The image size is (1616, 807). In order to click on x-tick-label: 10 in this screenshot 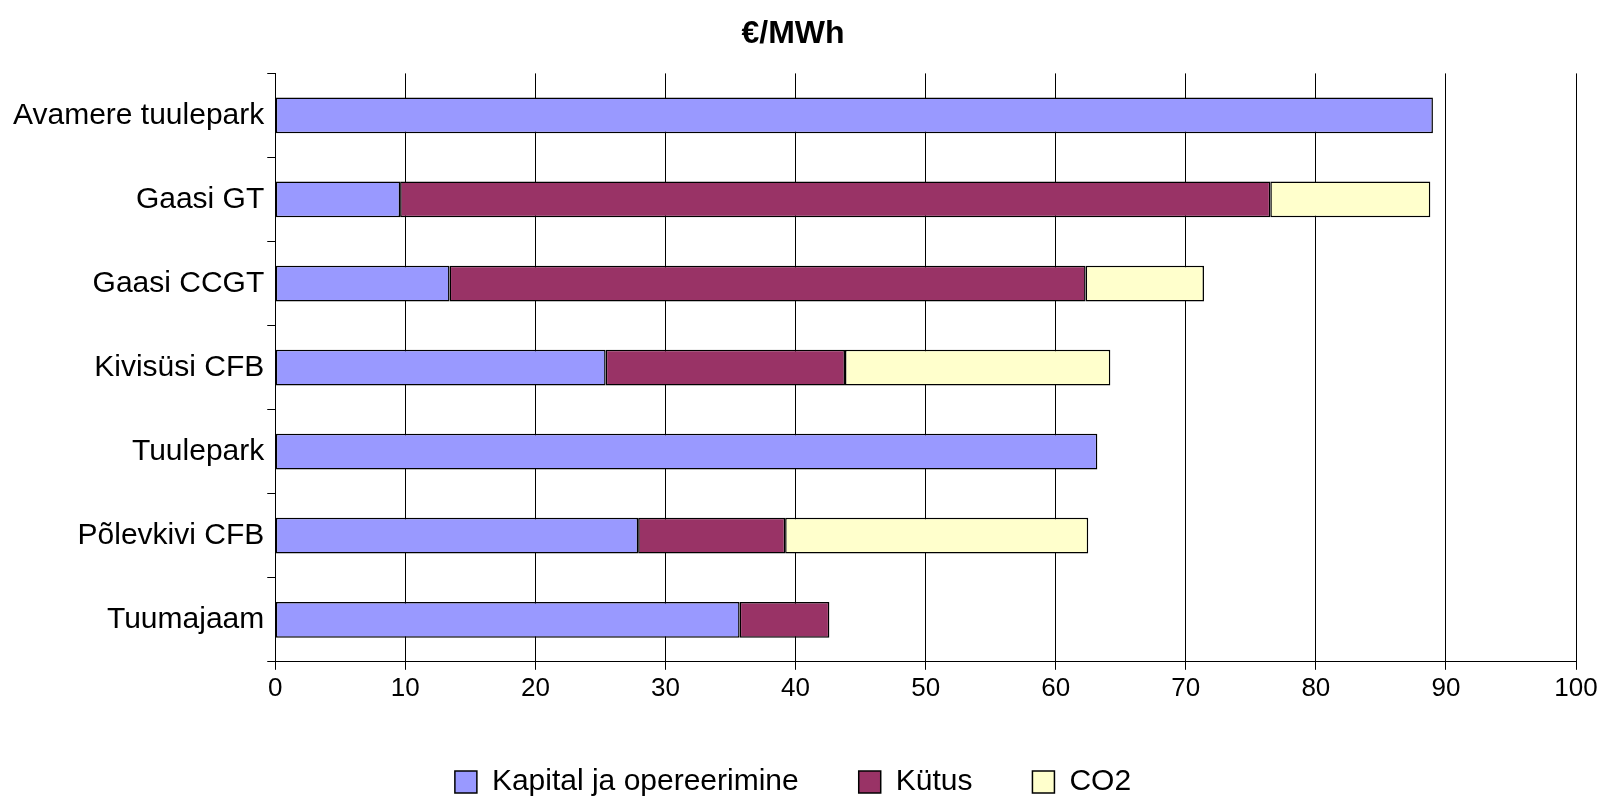, I will do `click(405, 686)`.